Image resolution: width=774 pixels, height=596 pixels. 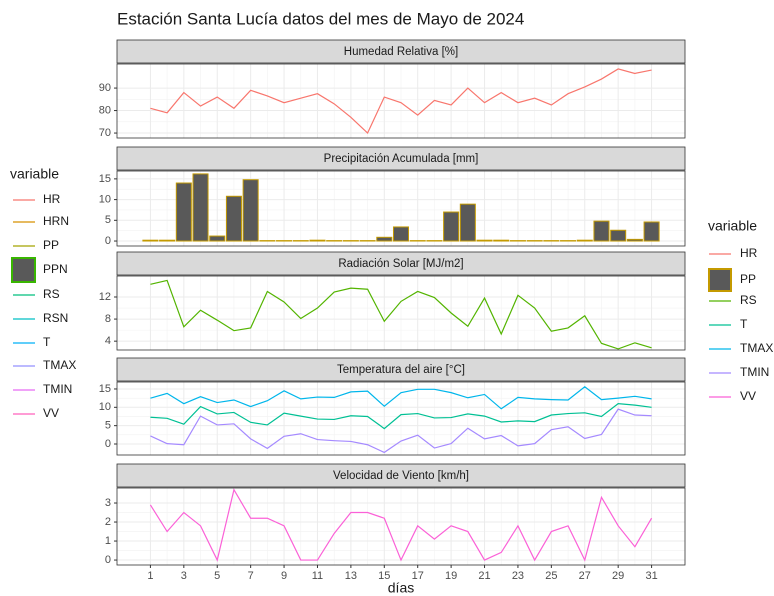 I want to click on x-tick-label: 29, so click(x=618, y=576).